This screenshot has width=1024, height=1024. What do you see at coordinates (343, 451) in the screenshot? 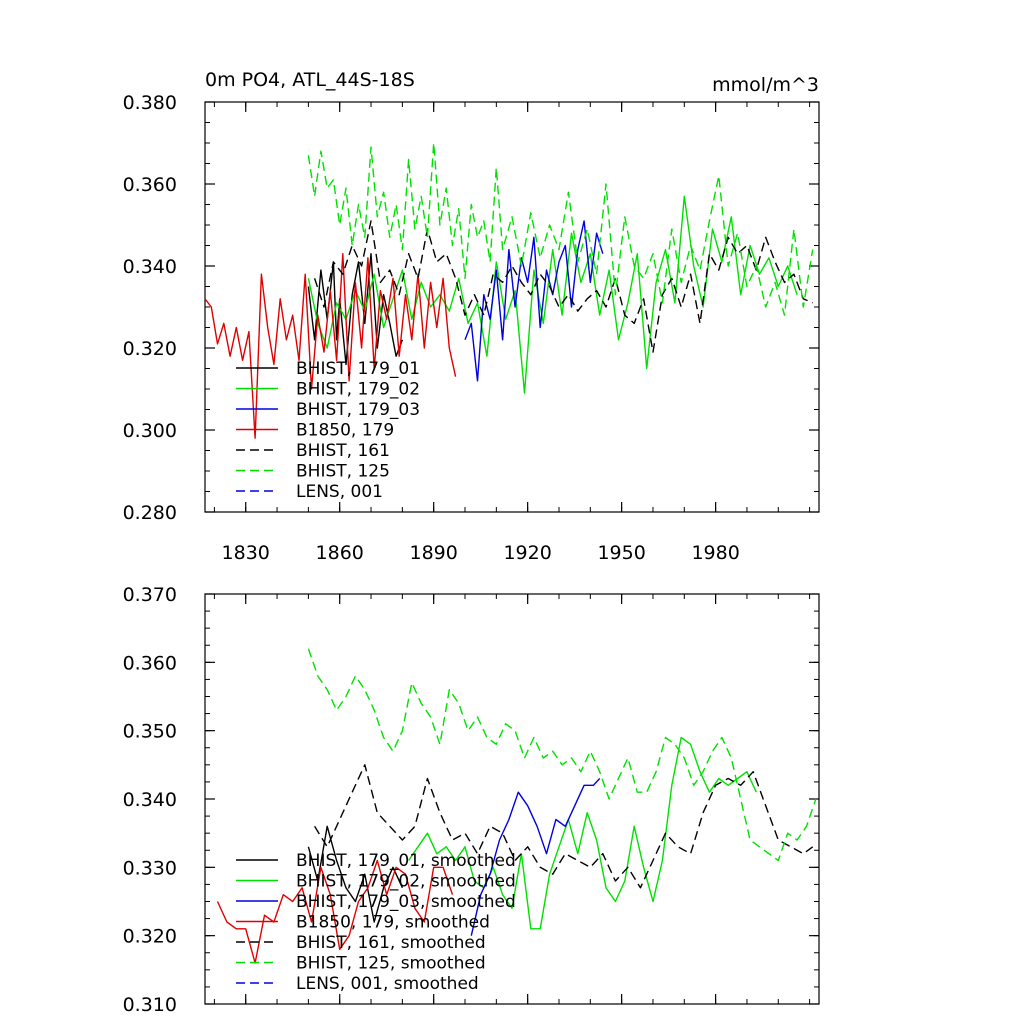
I see `legend-label: BHIST, 161` at bounding box center [343, 451].